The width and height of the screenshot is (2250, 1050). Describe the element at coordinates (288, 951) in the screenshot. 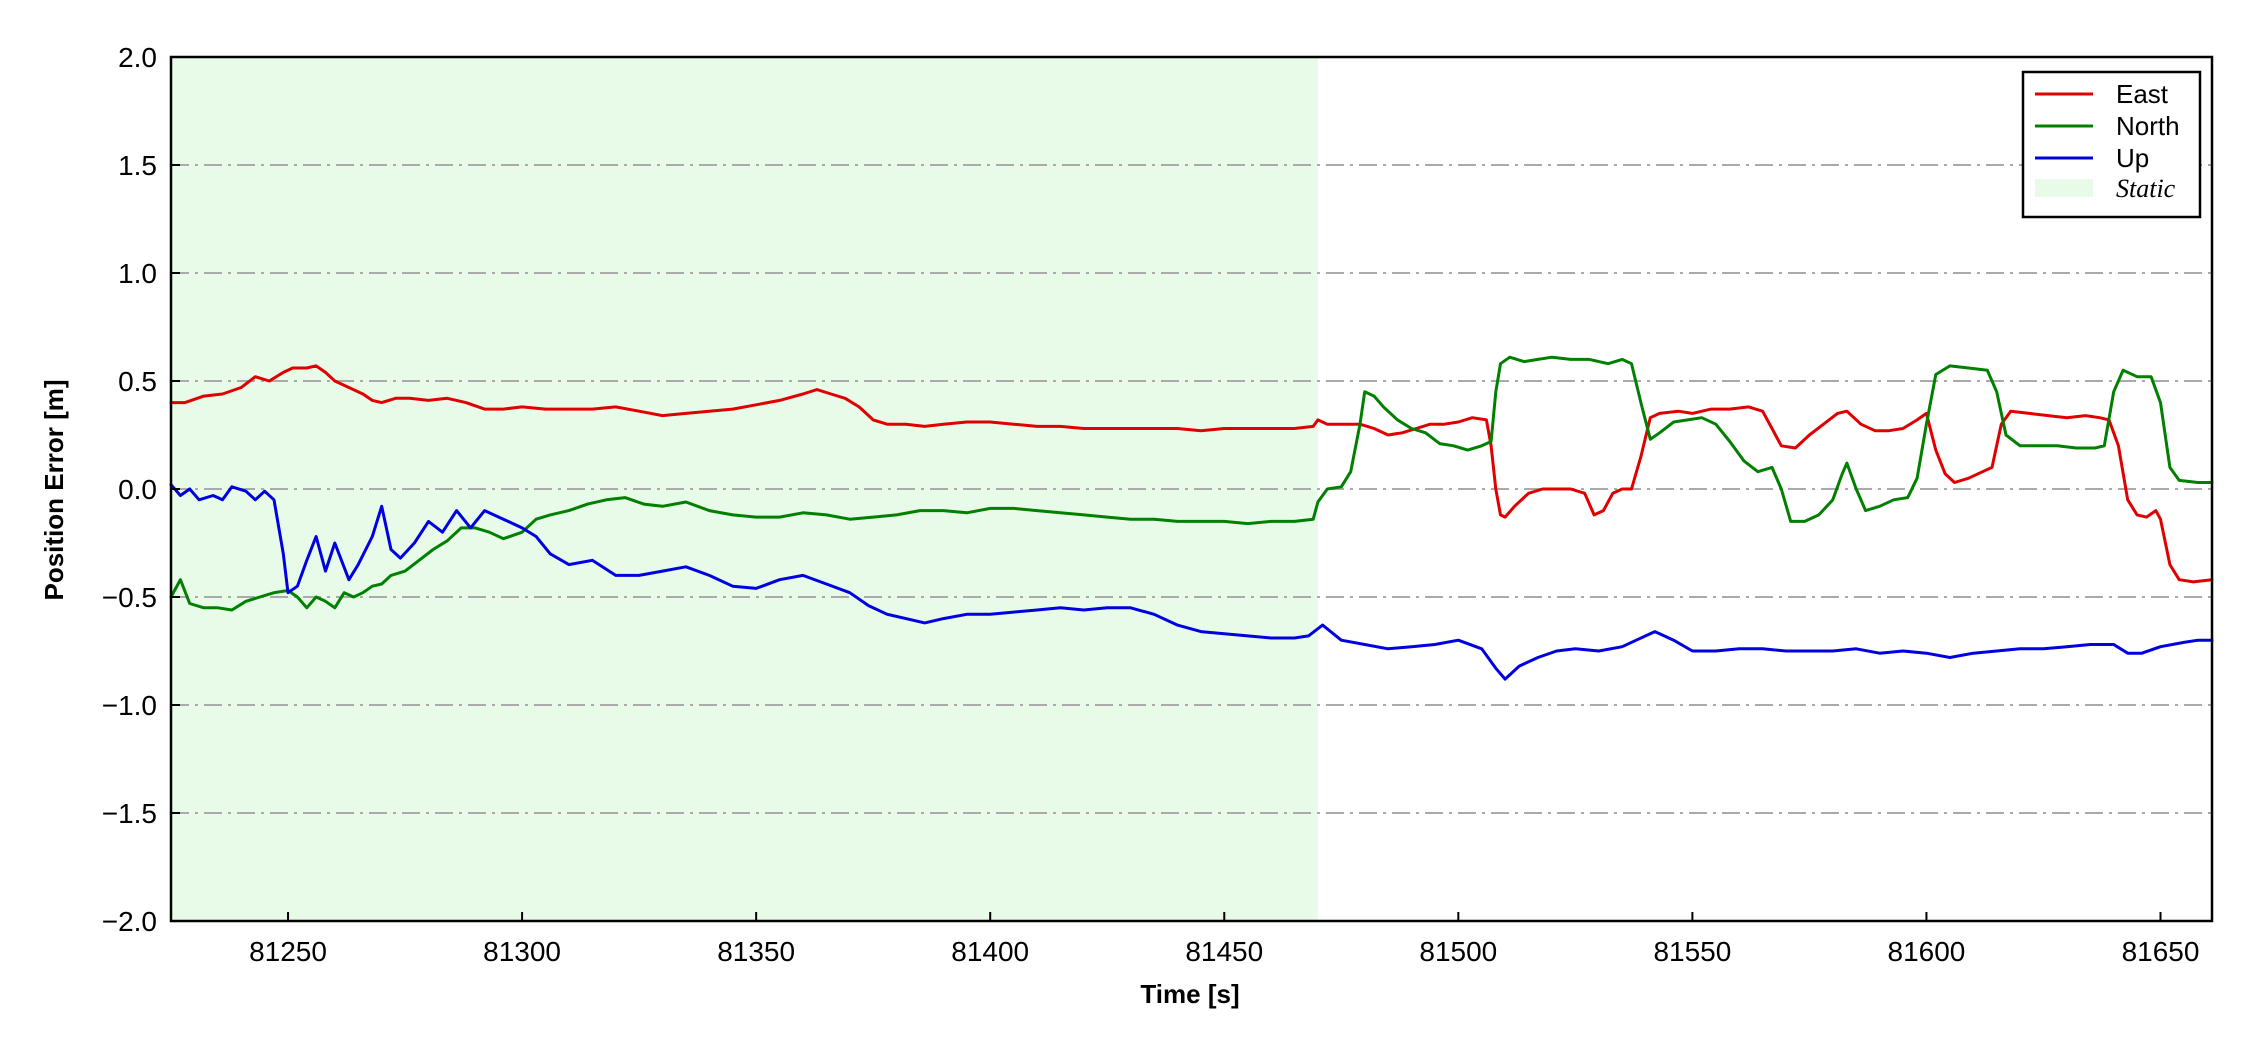

I see `x-tick-label-0: 81250` at that location.